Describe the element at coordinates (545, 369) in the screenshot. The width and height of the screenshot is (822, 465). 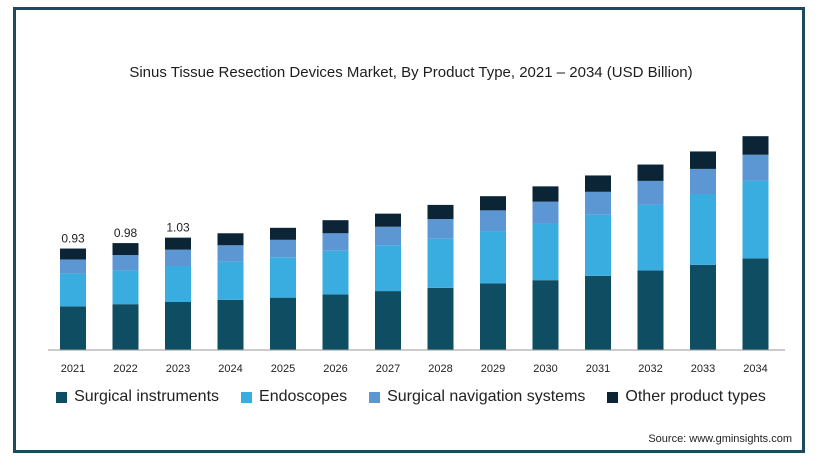
I see `x-tick-2030: 2030` at that location.